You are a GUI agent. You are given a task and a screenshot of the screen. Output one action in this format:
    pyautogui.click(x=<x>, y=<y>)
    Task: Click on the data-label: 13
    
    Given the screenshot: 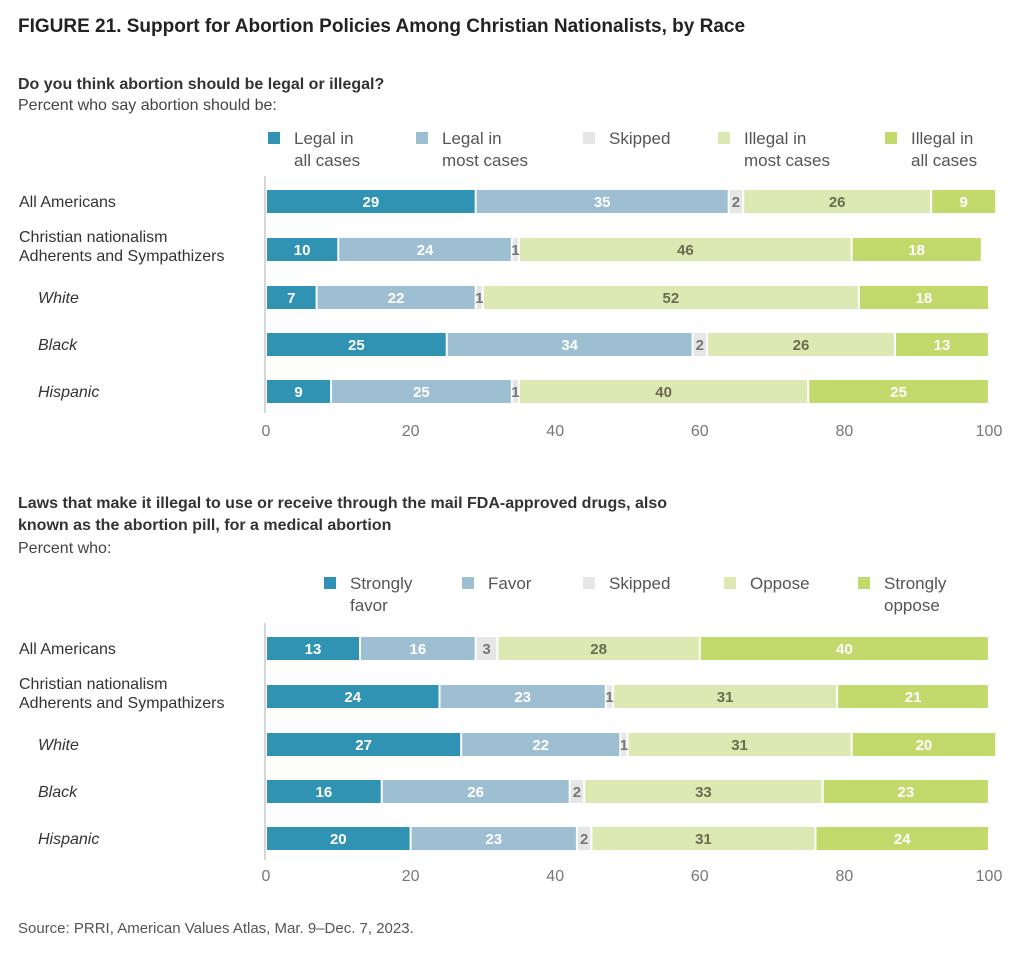 What is the action you would take?
    pyautogui.click(x=942, y=345)
    